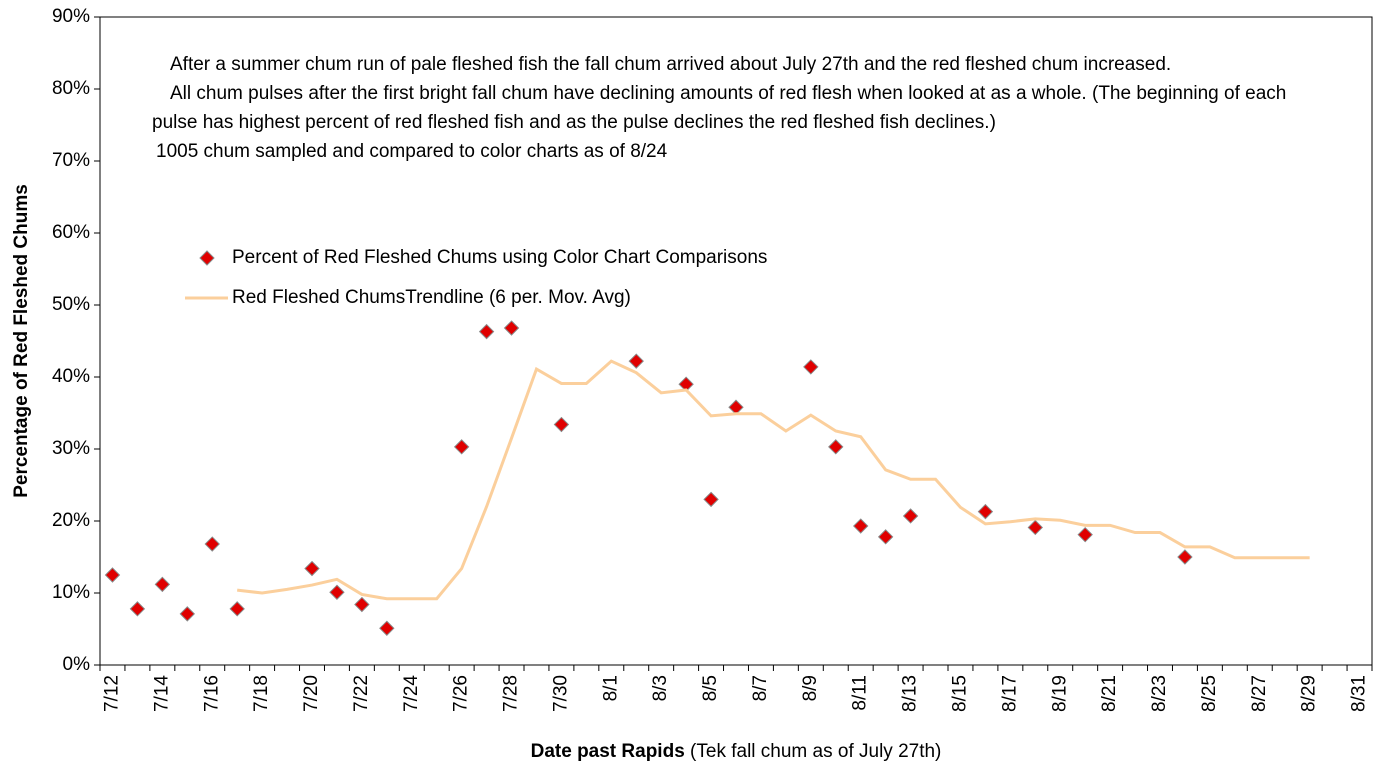 This screenshot has width=1385, height=770. What do you see at coordinates (71, 160) in the screenshot?
I see `y-tick-label: 70%` at bounding box center [71, 160].